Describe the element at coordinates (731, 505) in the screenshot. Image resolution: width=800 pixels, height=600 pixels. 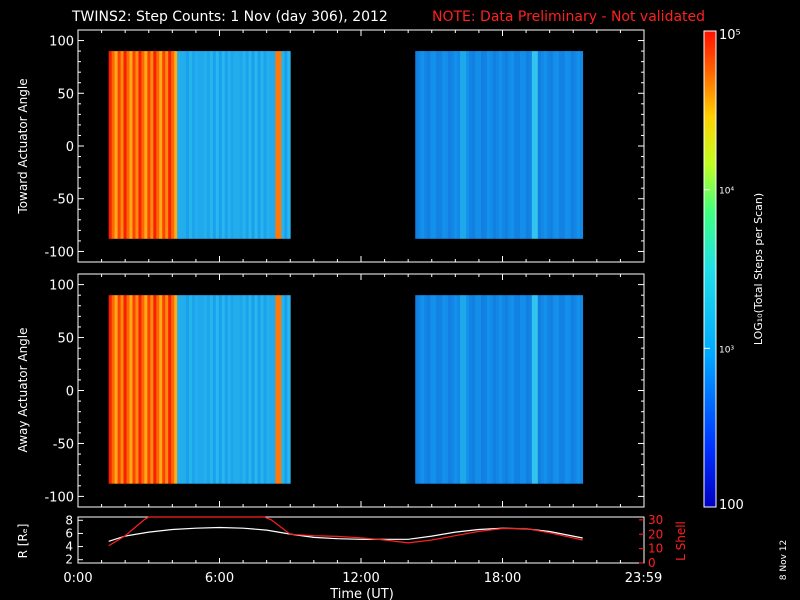
I see `colorbar-tick-label: 100` at that location.